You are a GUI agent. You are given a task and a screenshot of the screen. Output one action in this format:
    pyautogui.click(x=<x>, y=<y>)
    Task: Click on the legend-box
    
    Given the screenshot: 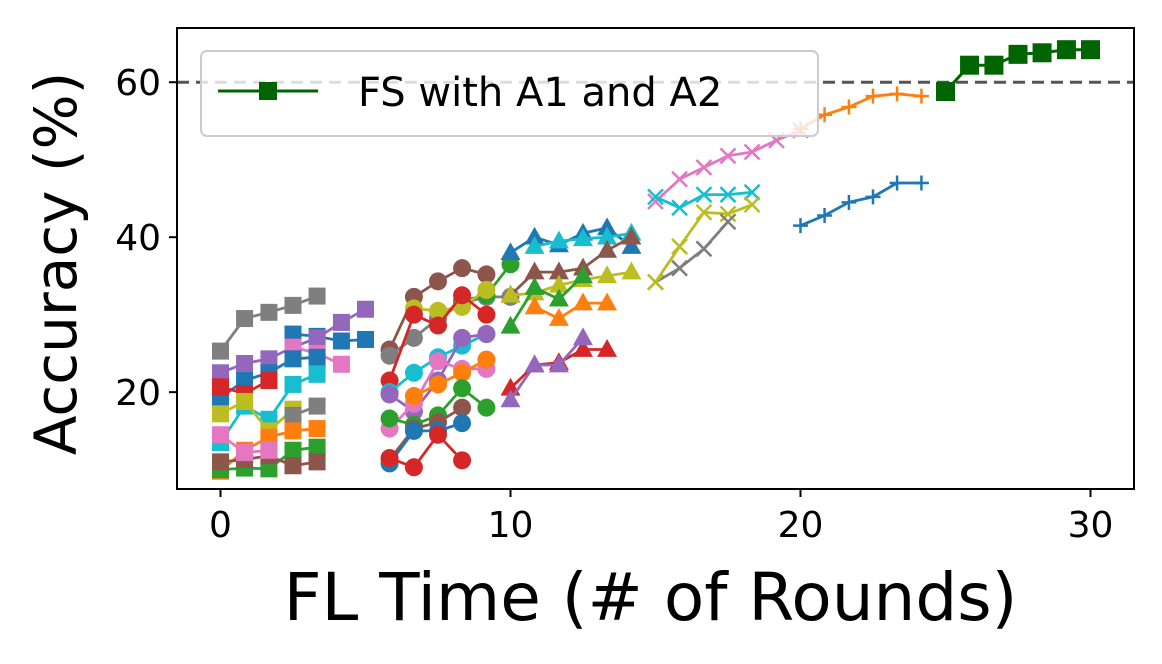 What is the action you would take?
    pyautogui.click(x=509, y=93)
    